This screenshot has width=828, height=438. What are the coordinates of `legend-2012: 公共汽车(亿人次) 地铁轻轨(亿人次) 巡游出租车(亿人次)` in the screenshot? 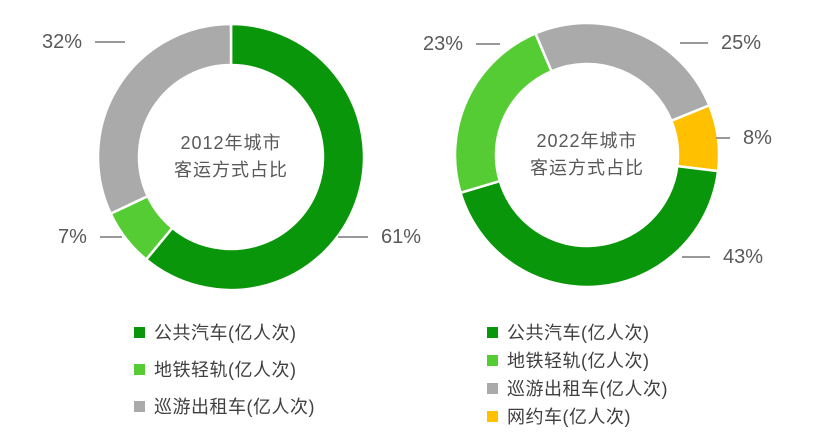 It's located at (224, 376).